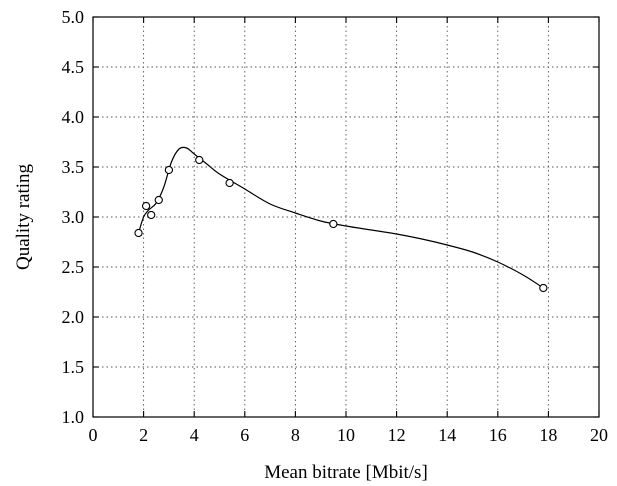 This screenshot has width=617, height=486. What do you see at coordinates (73, 367) in the screenshot?
I see `y-tick-label: 1.5` at bounding box center [73, 367].